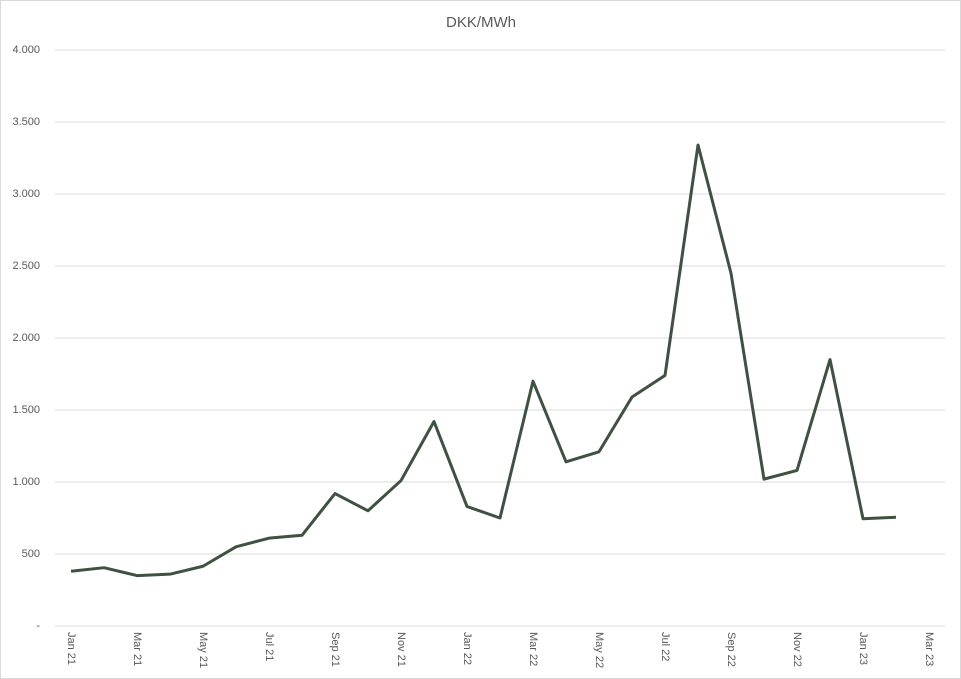 The height and width of the screenshot is (679, 961). What do you see at coordinates (137, 649) in the screenshot?
I see `x-tick-label: Mar 21` at bounding box center [137, 649].